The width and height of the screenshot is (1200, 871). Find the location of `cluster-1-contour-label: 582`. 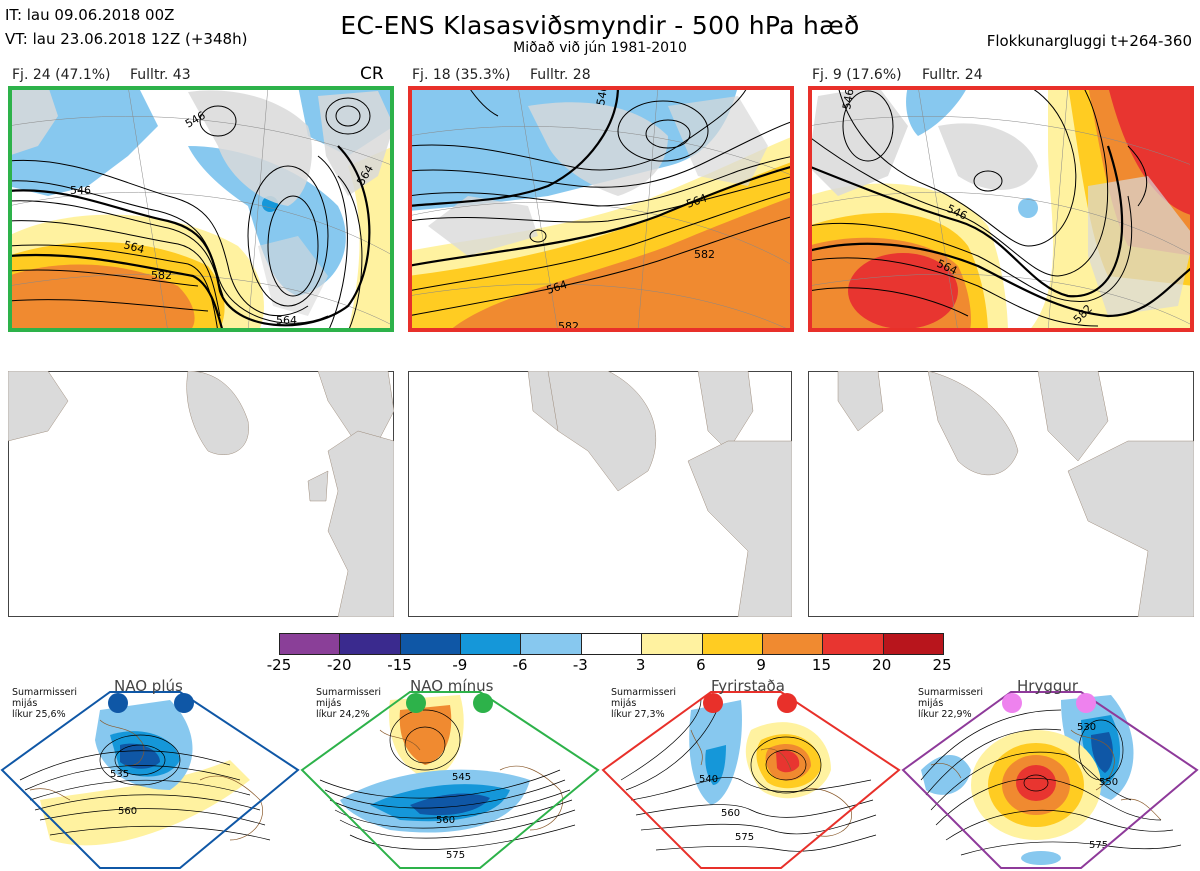

cluster-1-contour-label: 582 is located at coordinates (161, 275).